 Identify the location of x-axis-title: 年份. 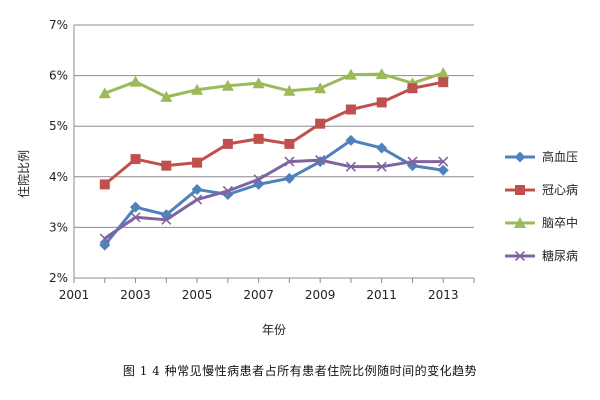
(274, 330).